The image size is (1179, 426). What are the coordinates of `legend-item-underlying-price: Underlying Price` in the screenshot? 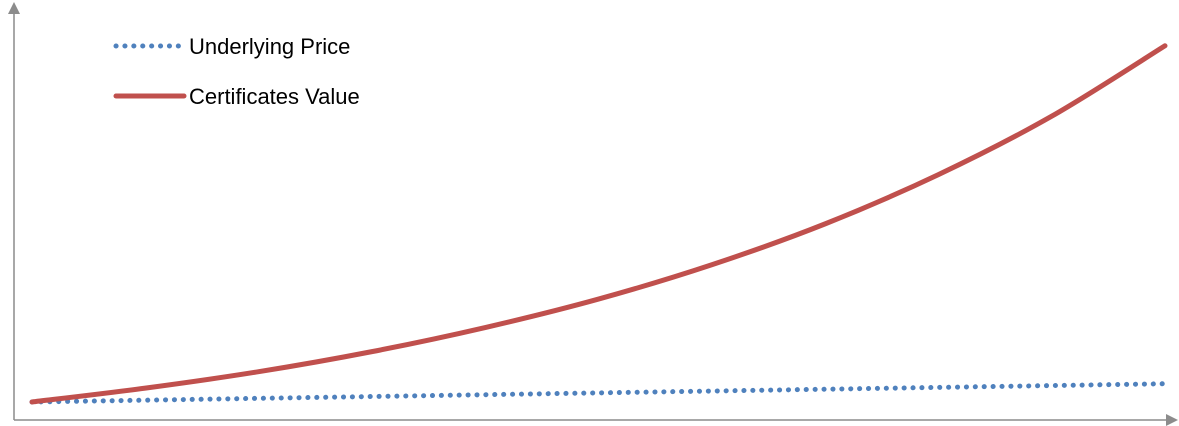 It's located at (231, 46).